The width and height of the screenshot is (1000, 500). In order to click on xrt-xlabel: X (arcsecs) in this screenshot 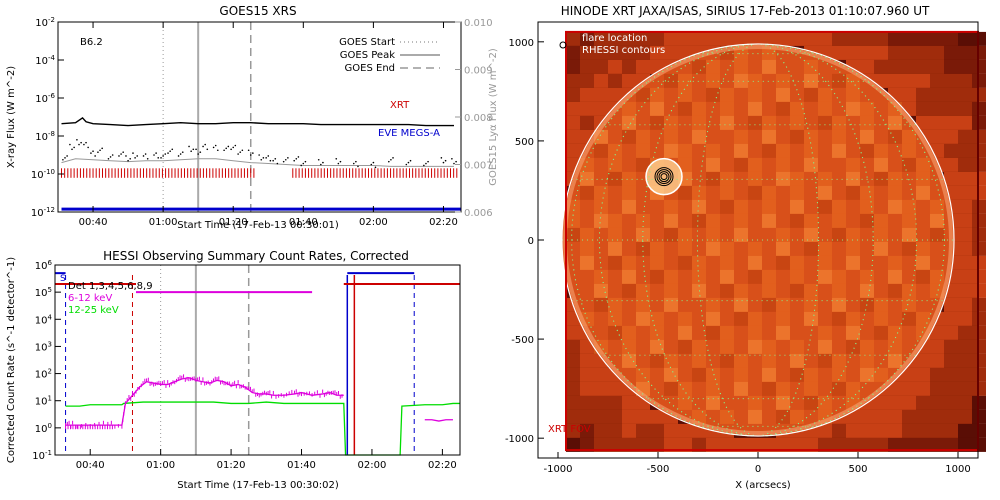, I will do `click(763, 485)`.